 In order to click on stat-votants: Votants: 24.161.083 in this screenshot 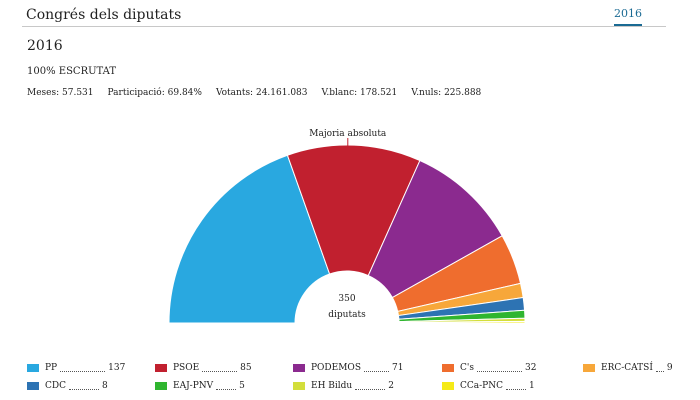, I will do `click(261, 93)`.